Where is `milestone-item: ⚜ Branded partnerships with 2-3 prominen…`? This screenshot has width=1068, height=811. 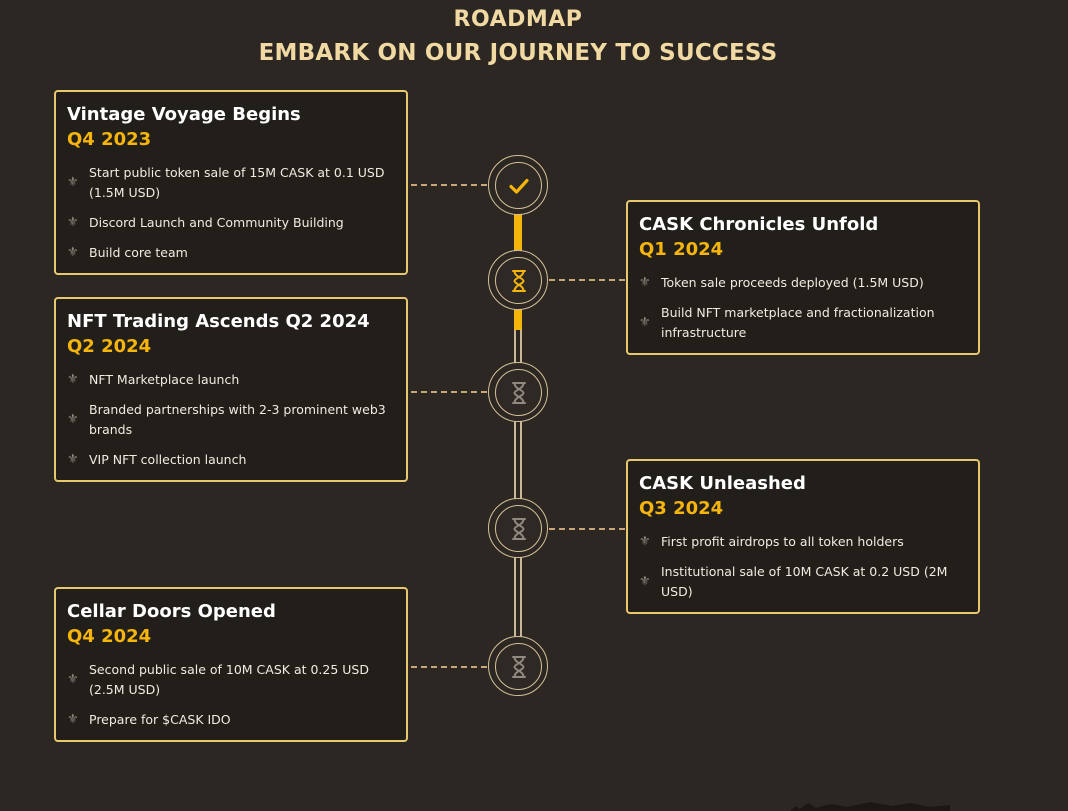 milestone-item: ⚜ Branded partnerships with 2-3 prominen… is located at coordinates (226, 419).